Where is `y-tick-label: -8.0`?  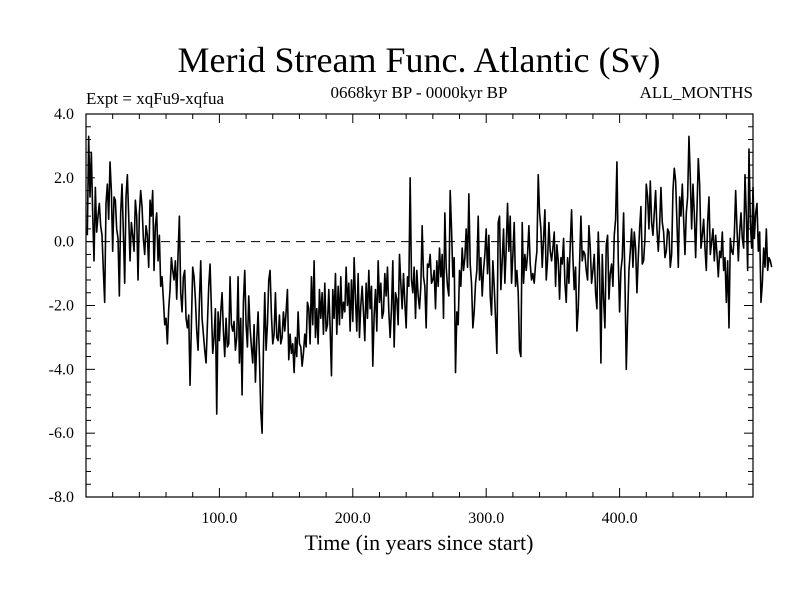 y-tick-label: -8.0 is located at coordinates (61, 497).